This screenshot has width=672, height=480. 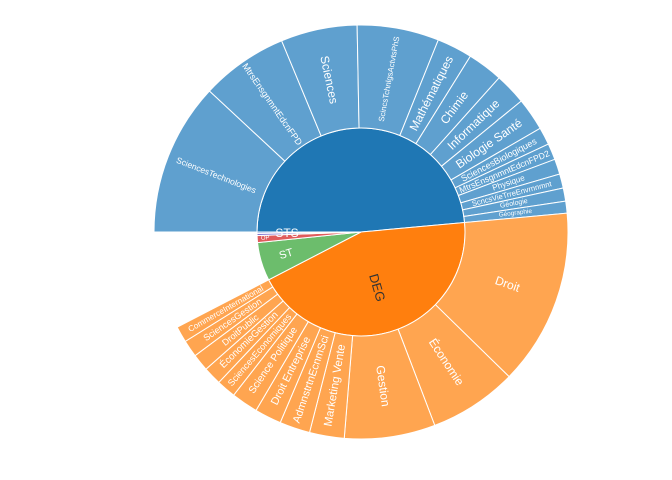 What do you see at coordinates (514, 204) in the screenshot?
I see `label-sts-geologie: Géologie` at bounding box center [514, 204].